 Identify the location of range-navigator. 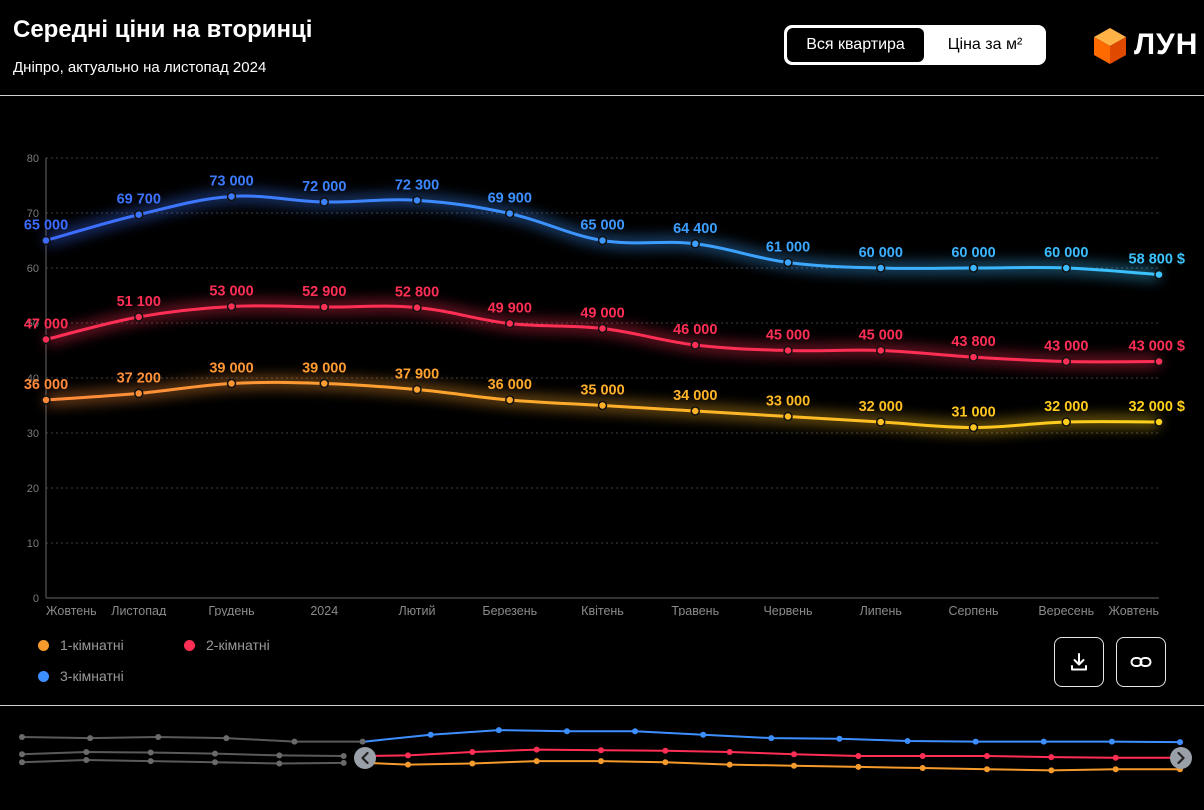
(602, 758).